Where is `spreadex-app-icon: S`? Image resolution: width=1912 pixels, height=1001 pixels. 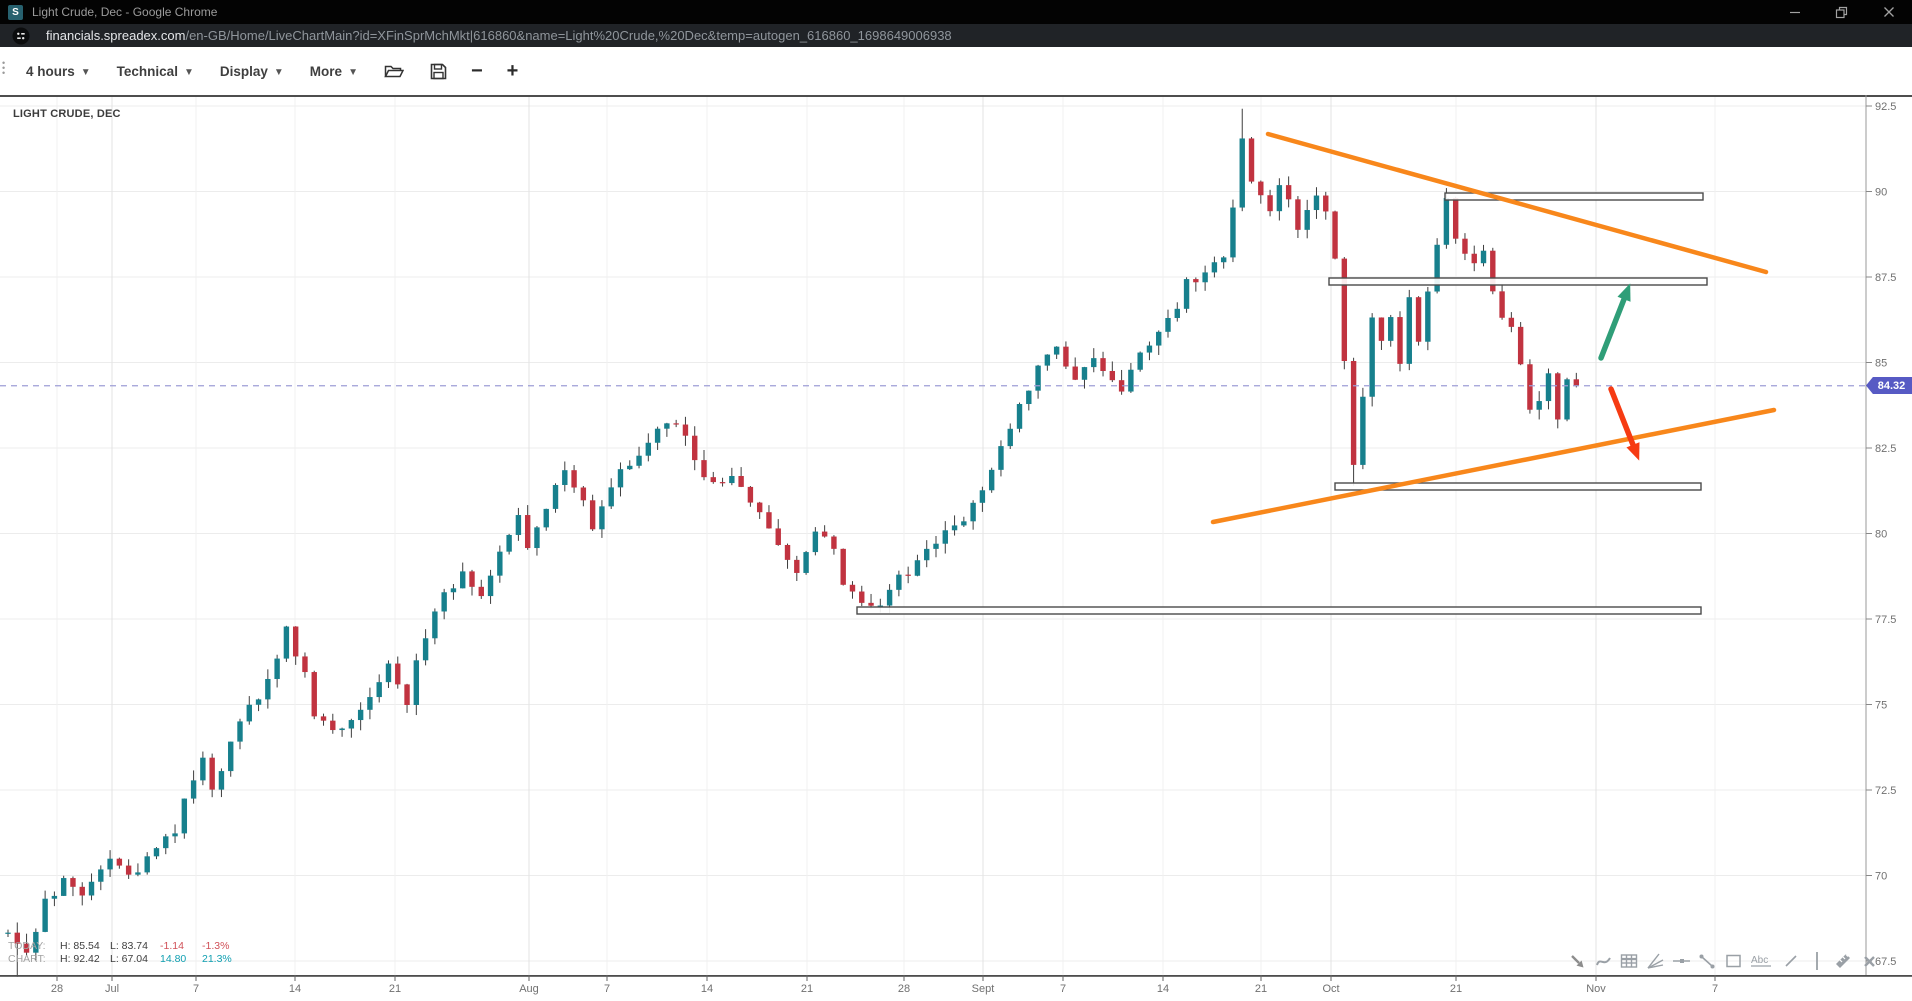 spreadex-app-icon: S is located at coordinates (15, 12).